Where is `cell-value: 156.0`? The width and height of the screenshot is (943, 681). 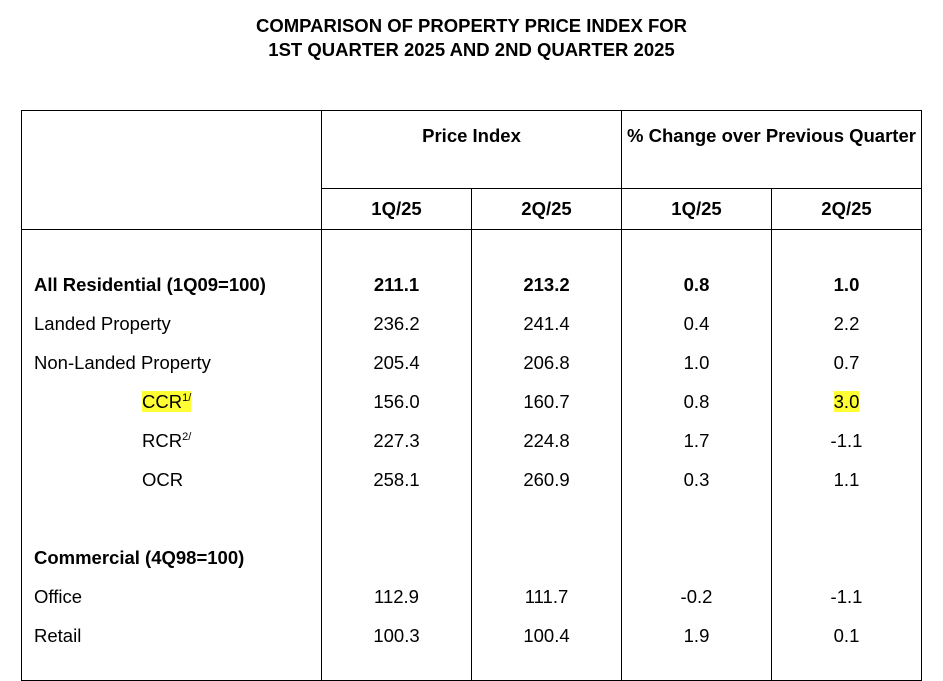
cell-value: 156.0 is located at coordinates (396, 401).